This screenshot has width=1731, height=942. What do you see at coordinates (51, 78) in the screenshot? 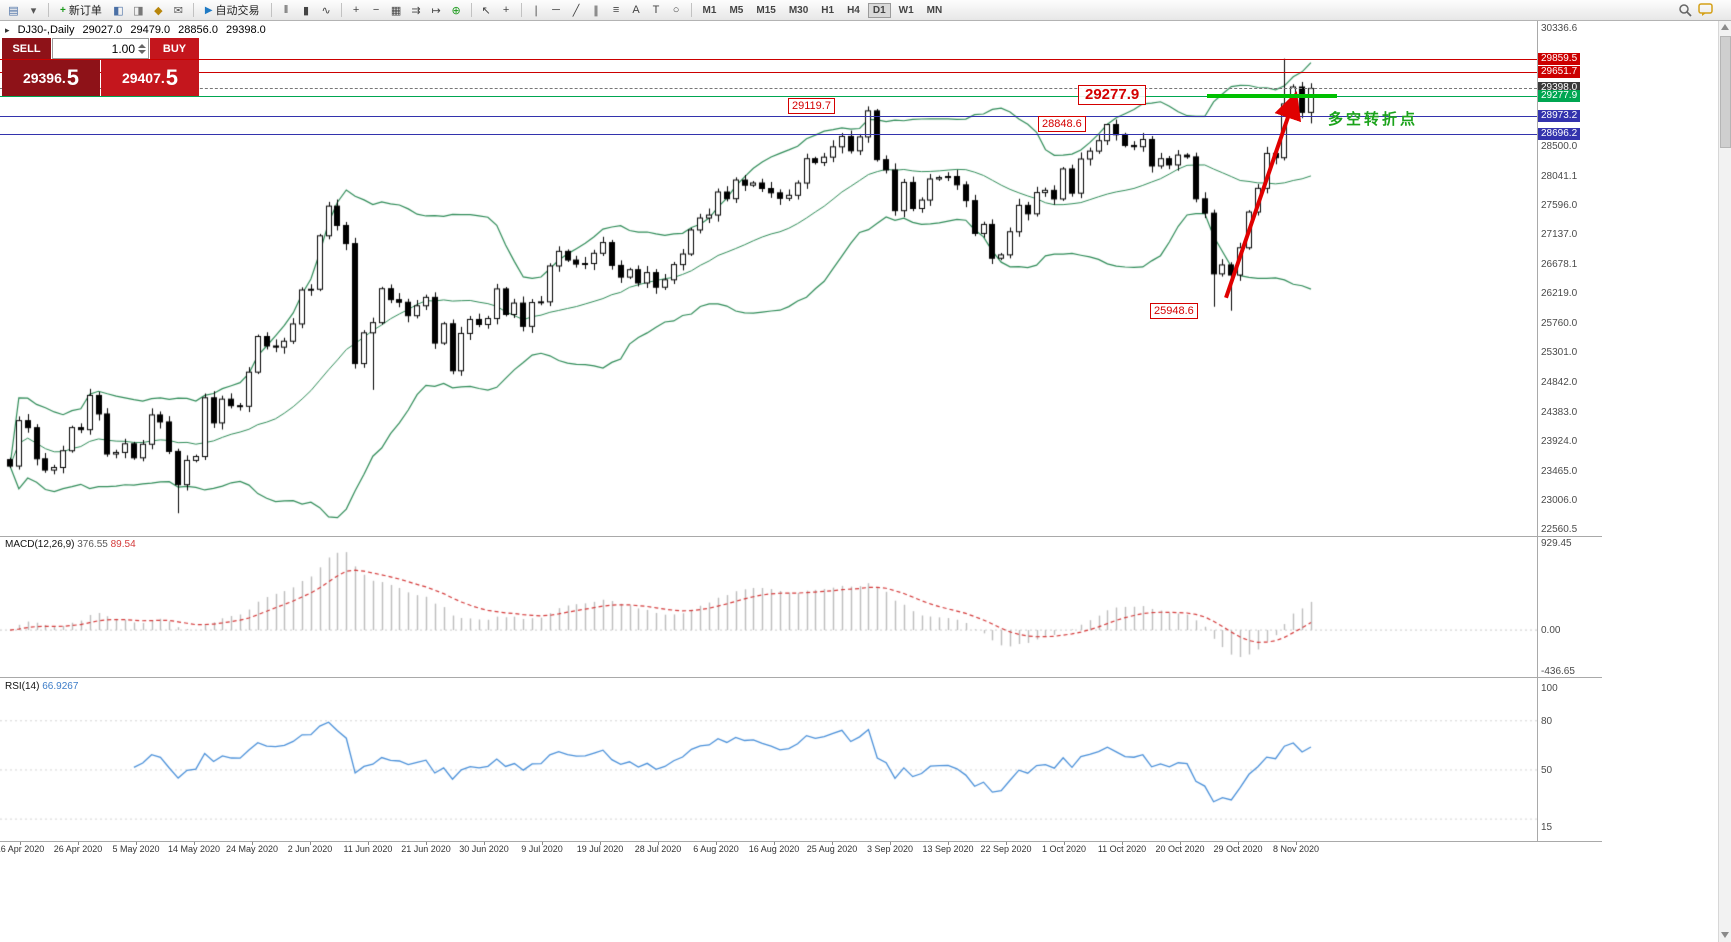
I see `sell-price: 29396. 5` at bounding box center [51, 78].